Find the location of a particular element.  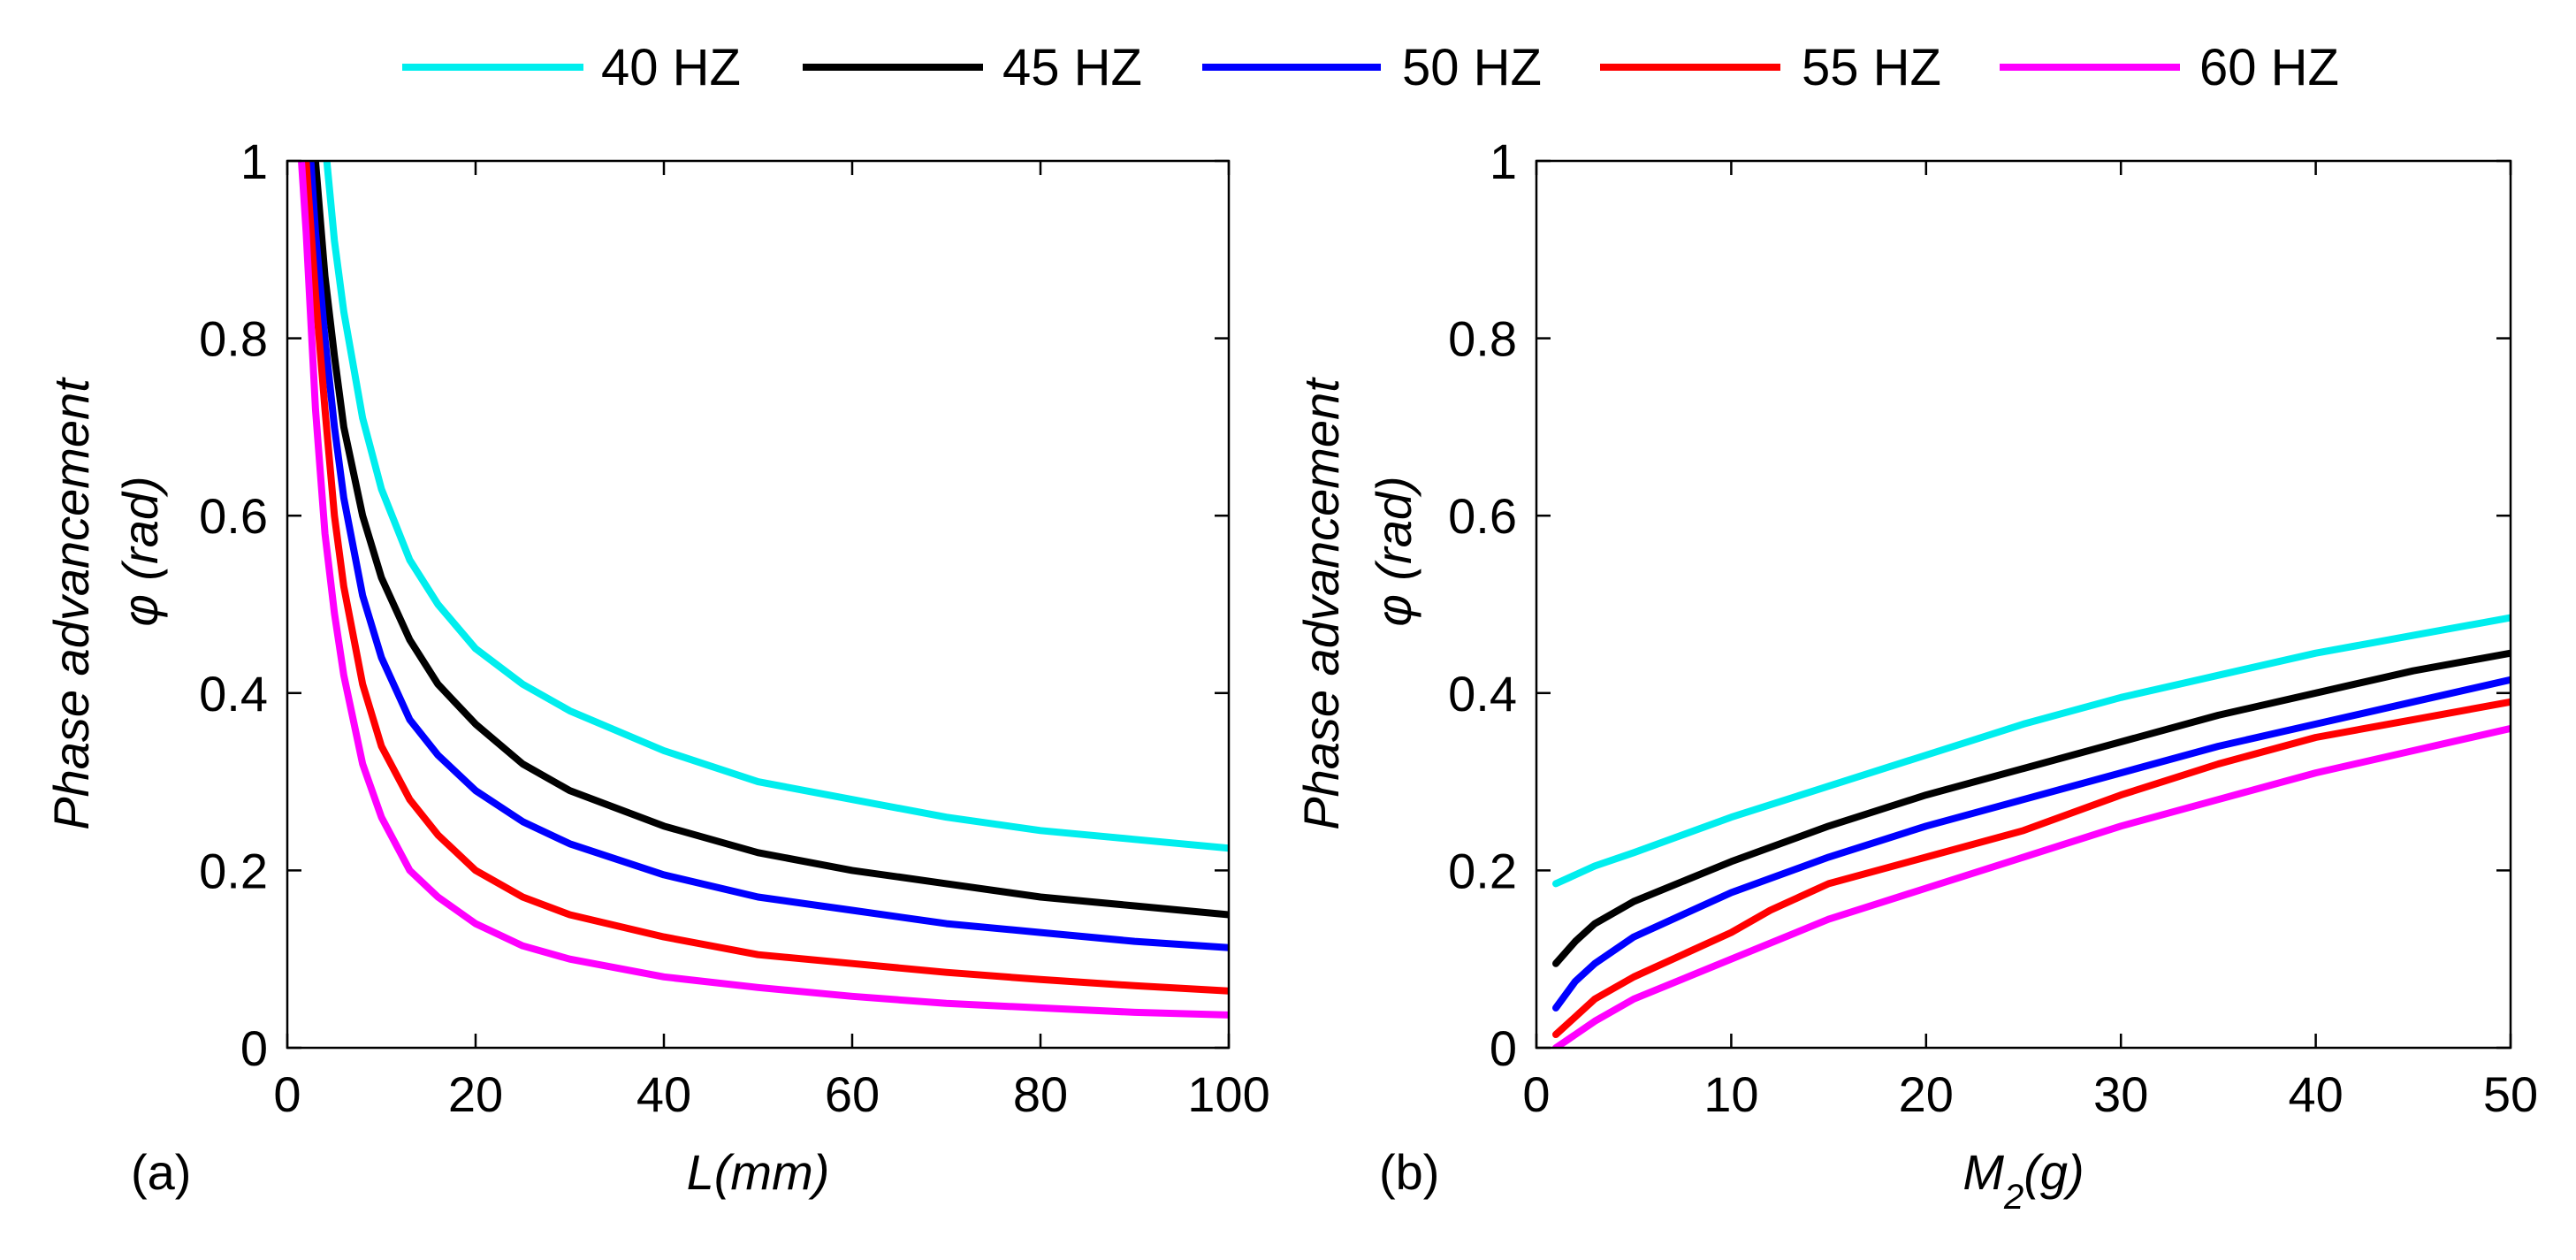

series-line-60-hz is located at coordinates (2031, 886).